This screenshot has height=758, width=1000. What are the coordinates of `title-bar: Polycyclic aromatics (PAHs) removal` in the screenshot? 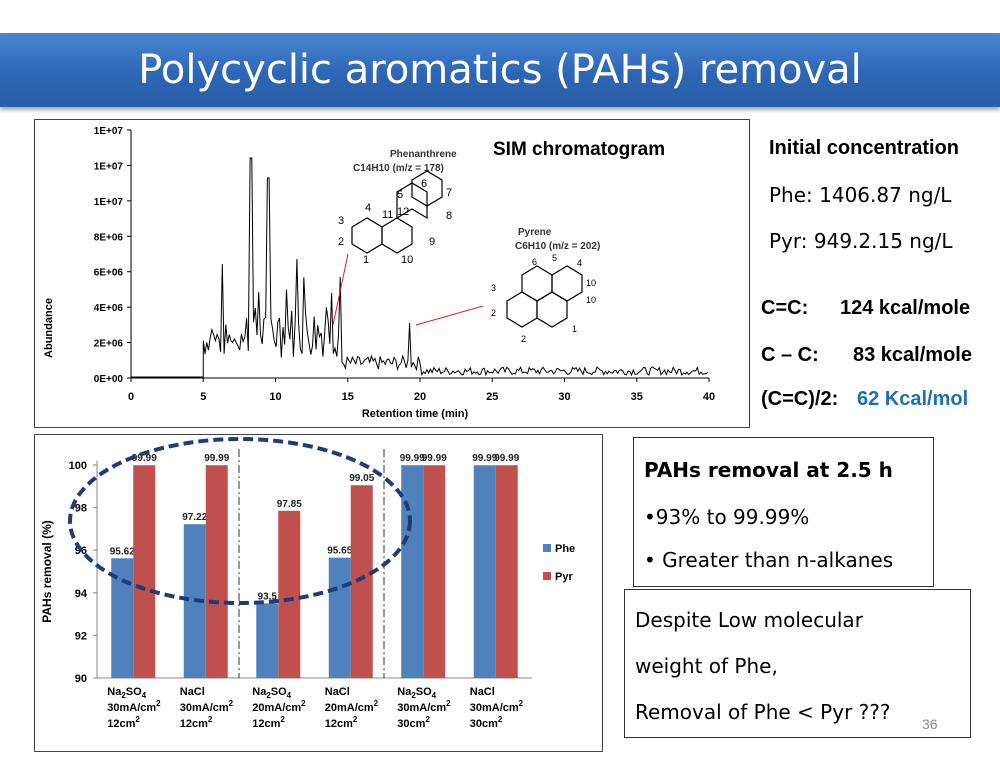 It's located at (500, 70).